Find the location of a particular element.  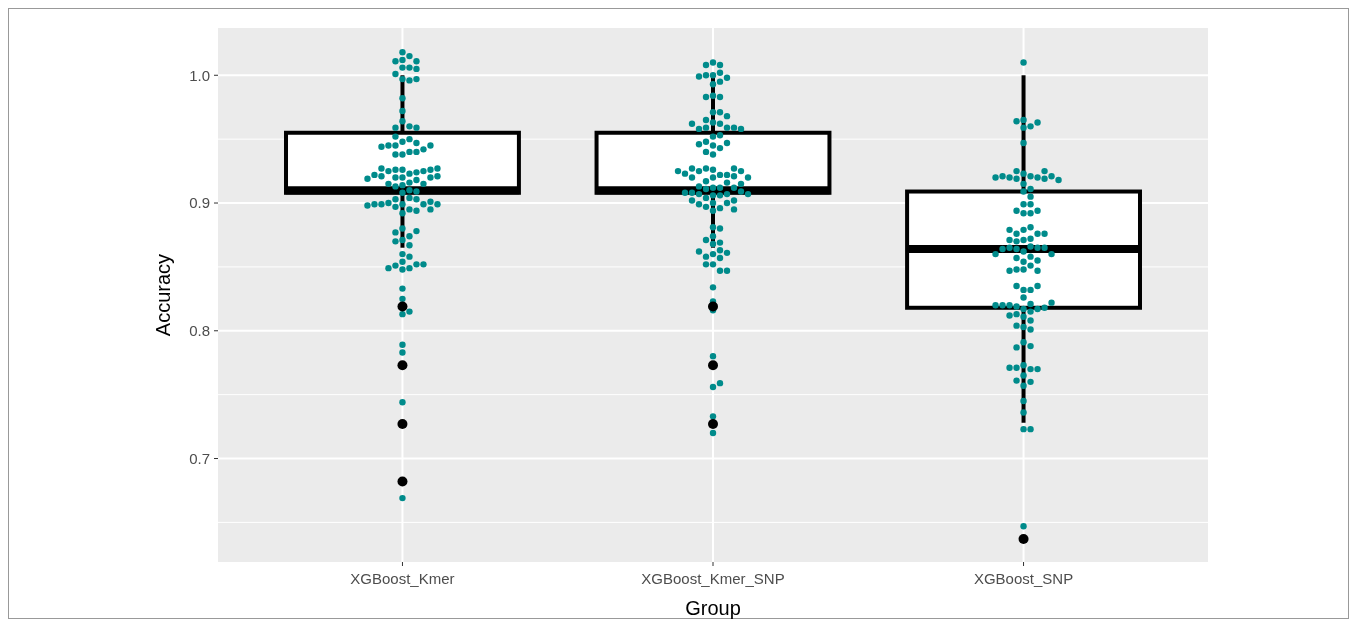

y-tick-label: 0.9 is located at coordinates (199, 203).